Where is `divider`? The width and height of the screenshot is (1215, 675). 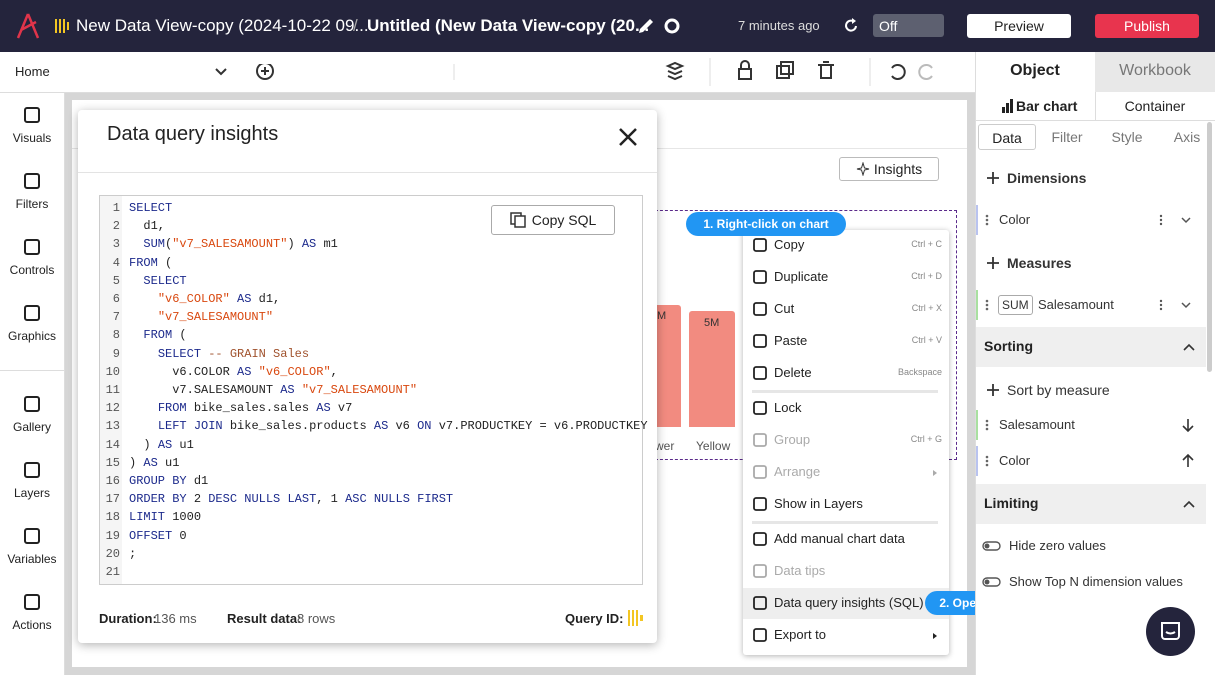 divider is located at coordinates (1095, 106).